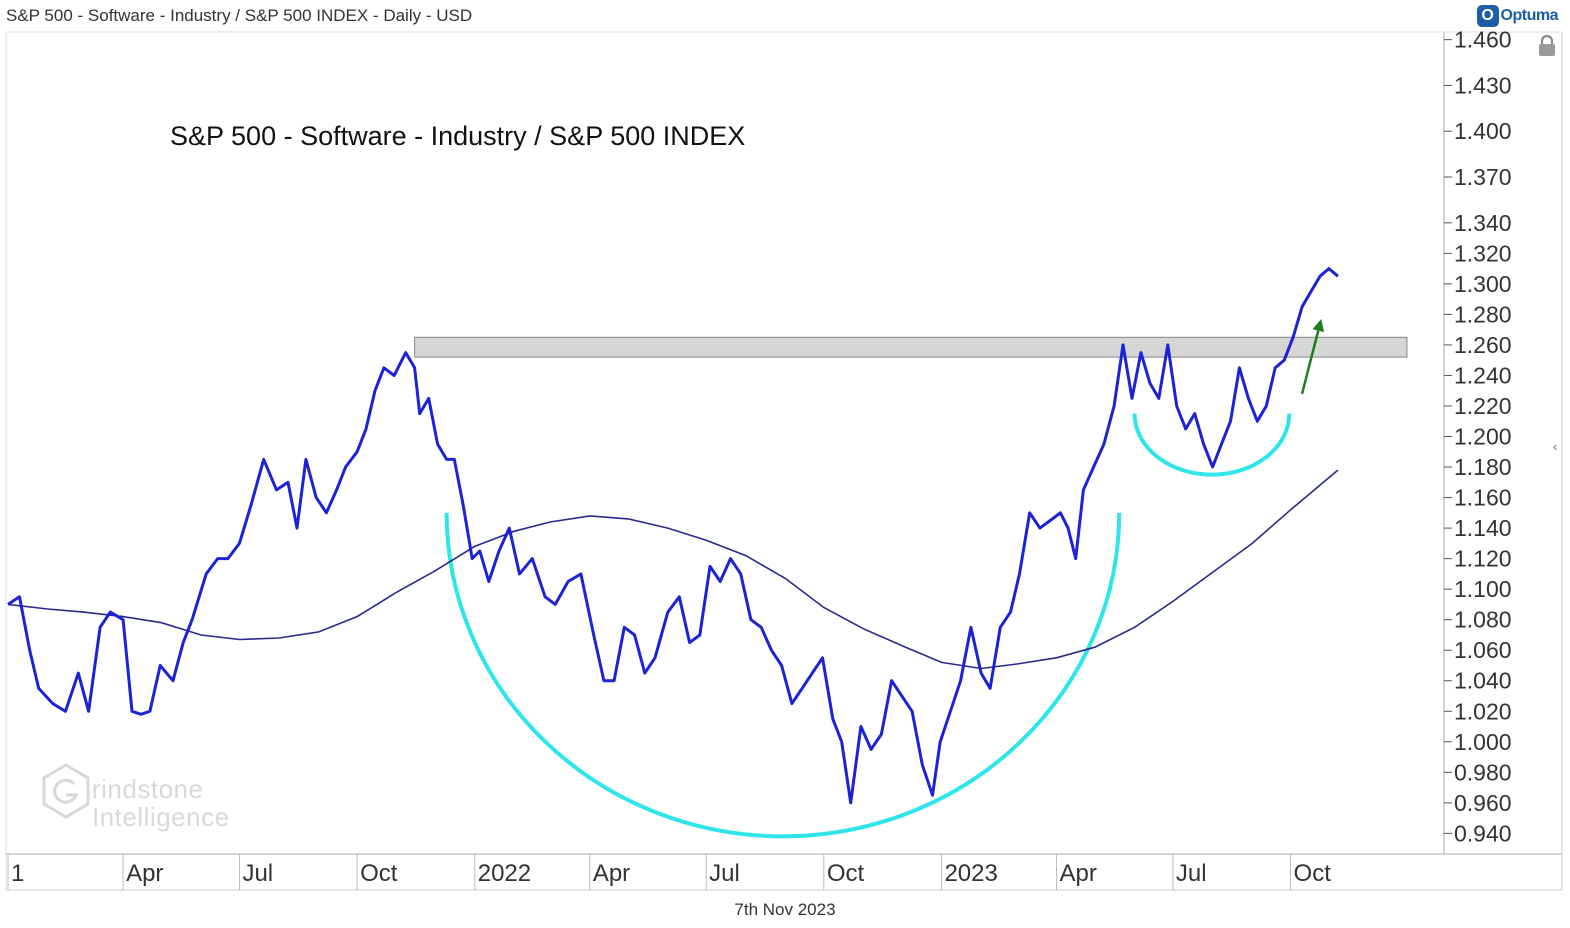  I want to click on y-tick-label: 0.940, so click(1483, 833).